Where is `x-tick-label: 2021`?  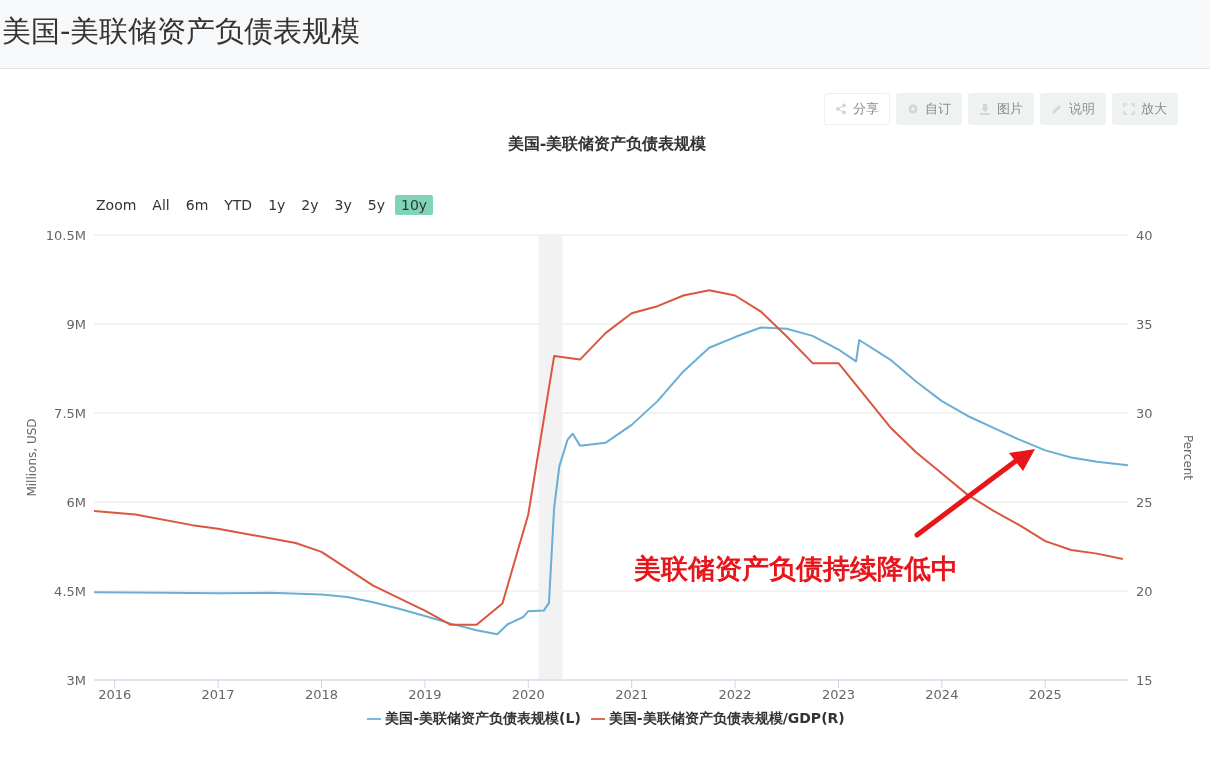
x-tick-label: 2021 is located at coordinates (632, 695).